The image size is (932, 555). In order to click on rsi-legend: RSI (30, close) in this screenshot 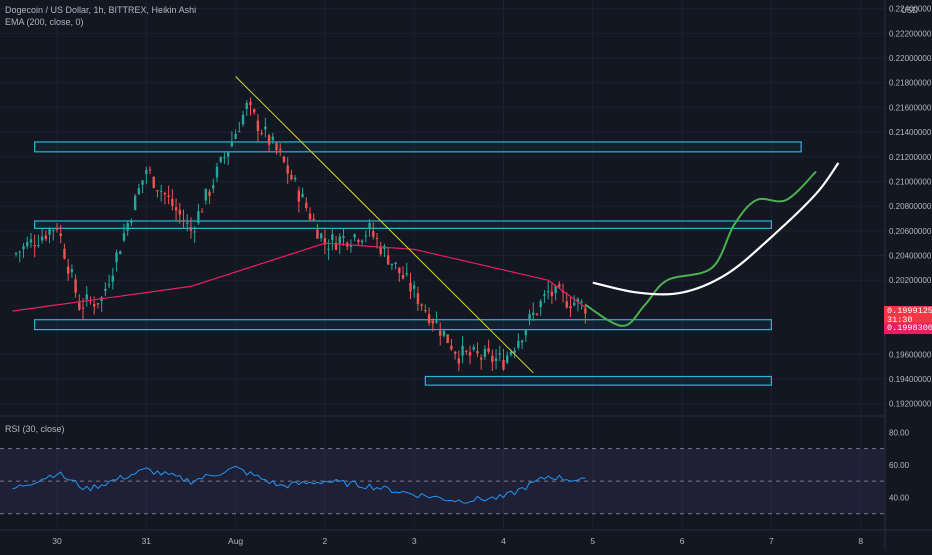, I will do `click(35, 429)`.